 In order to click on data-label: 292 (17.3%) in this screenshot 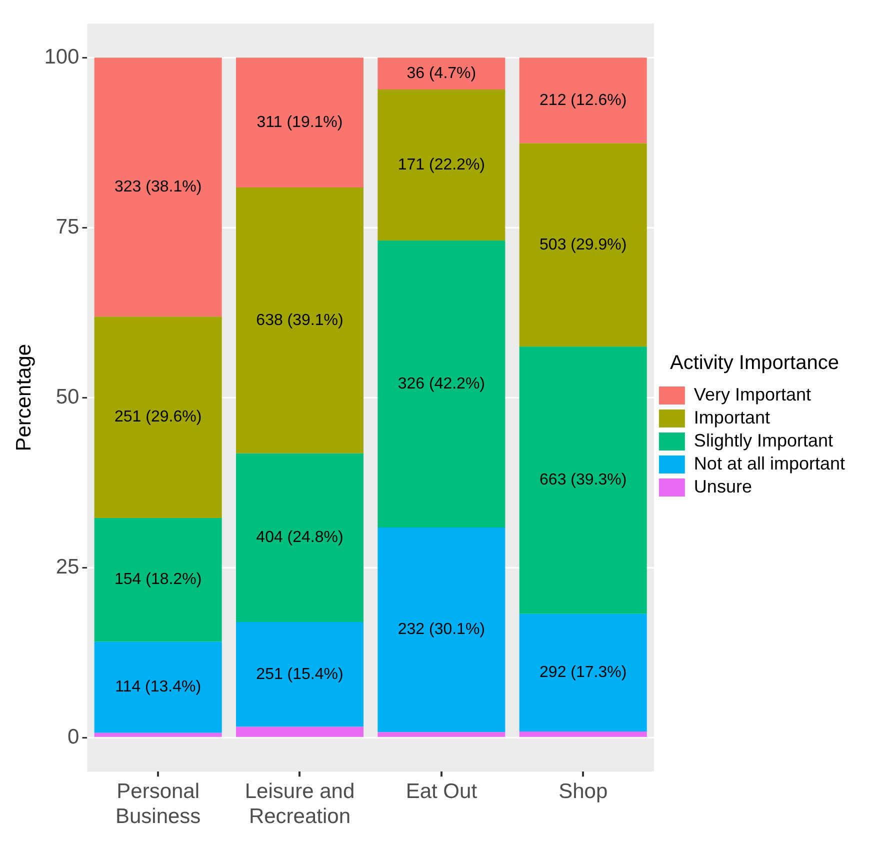, I will do `click(583, 673)`.